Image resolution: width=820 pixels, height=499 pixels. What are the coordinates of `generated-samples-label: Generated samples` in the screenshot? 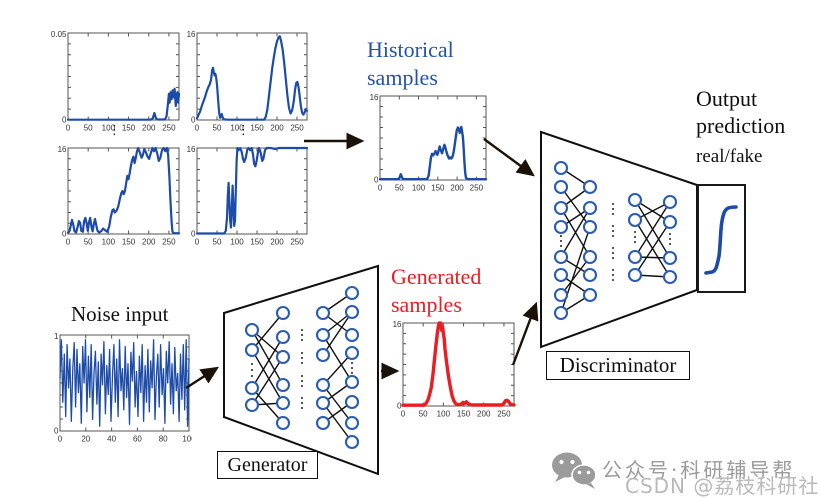 It's located at (436, 290).